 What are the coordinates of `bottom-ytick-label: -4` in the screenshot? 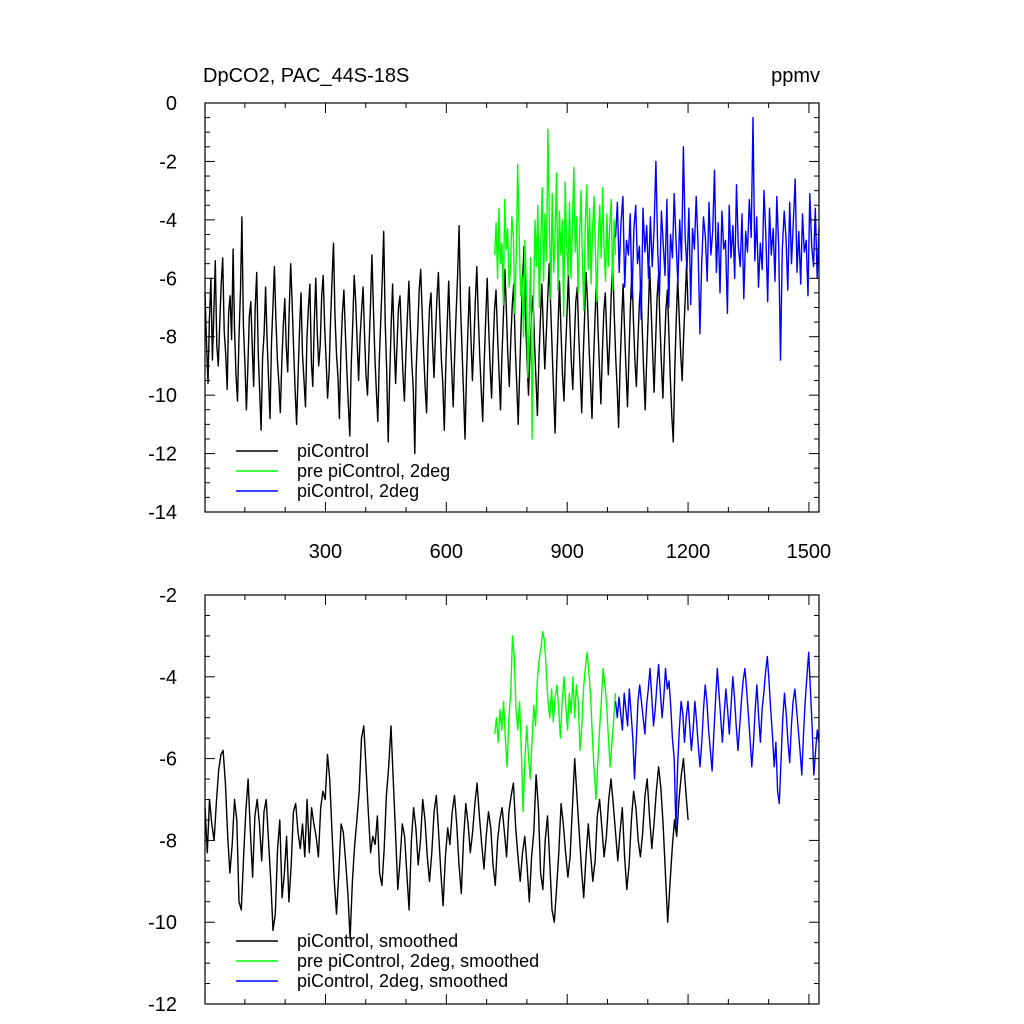 It's located at (168, 678).